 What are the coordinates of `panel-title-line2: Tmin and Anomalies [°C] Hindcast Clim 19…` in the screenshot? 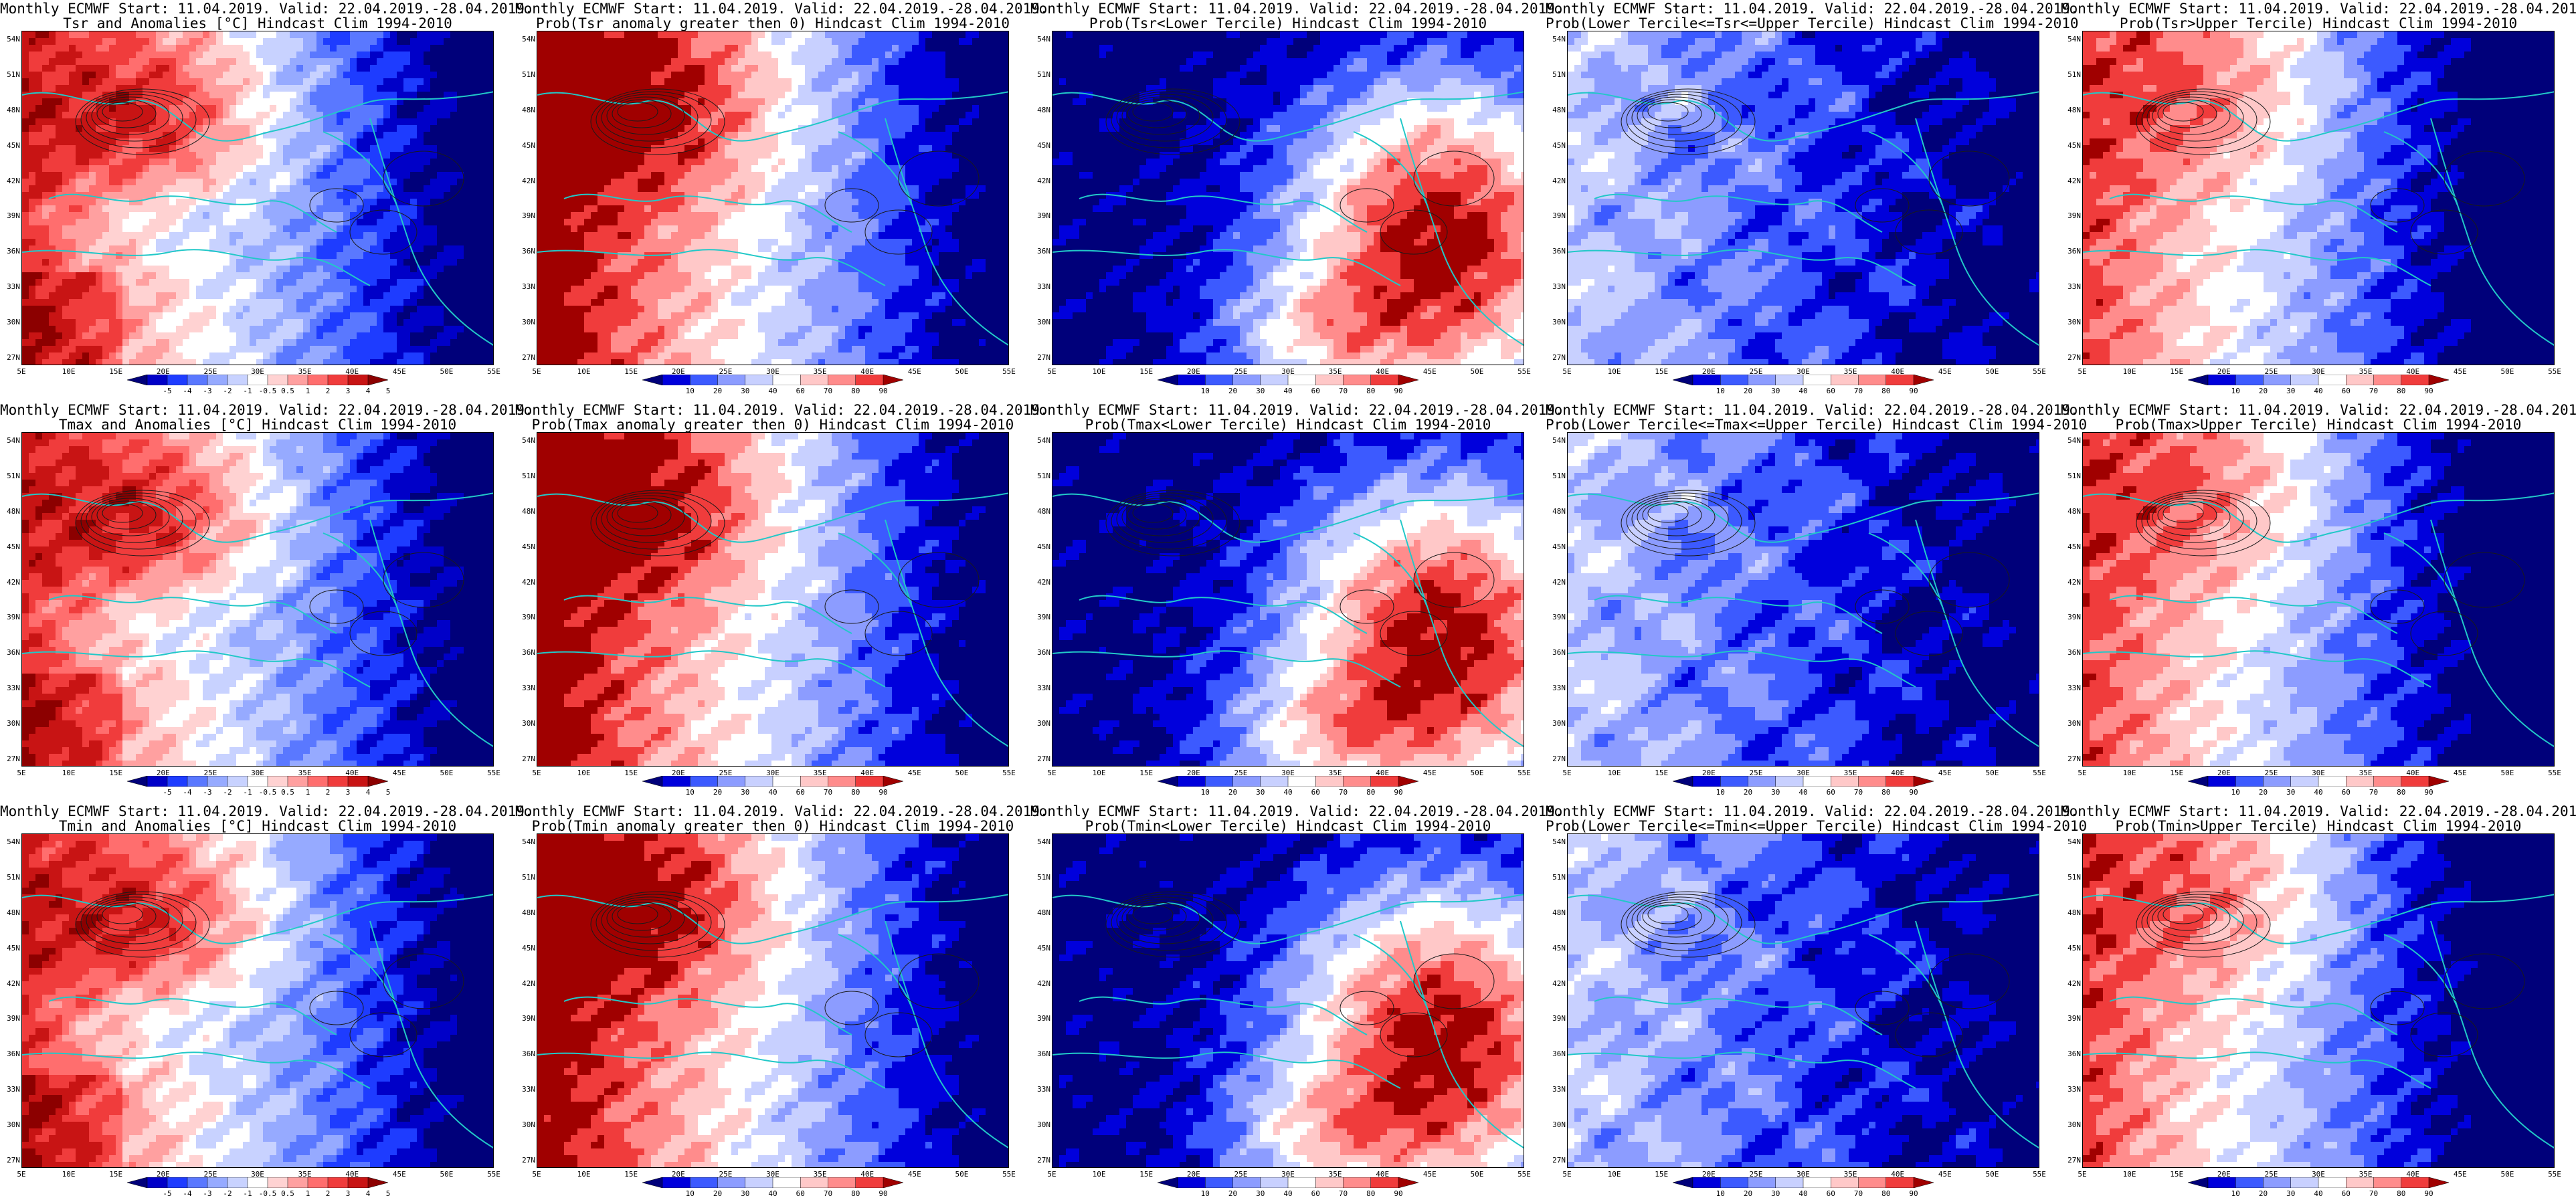 It's located at (257, 826).